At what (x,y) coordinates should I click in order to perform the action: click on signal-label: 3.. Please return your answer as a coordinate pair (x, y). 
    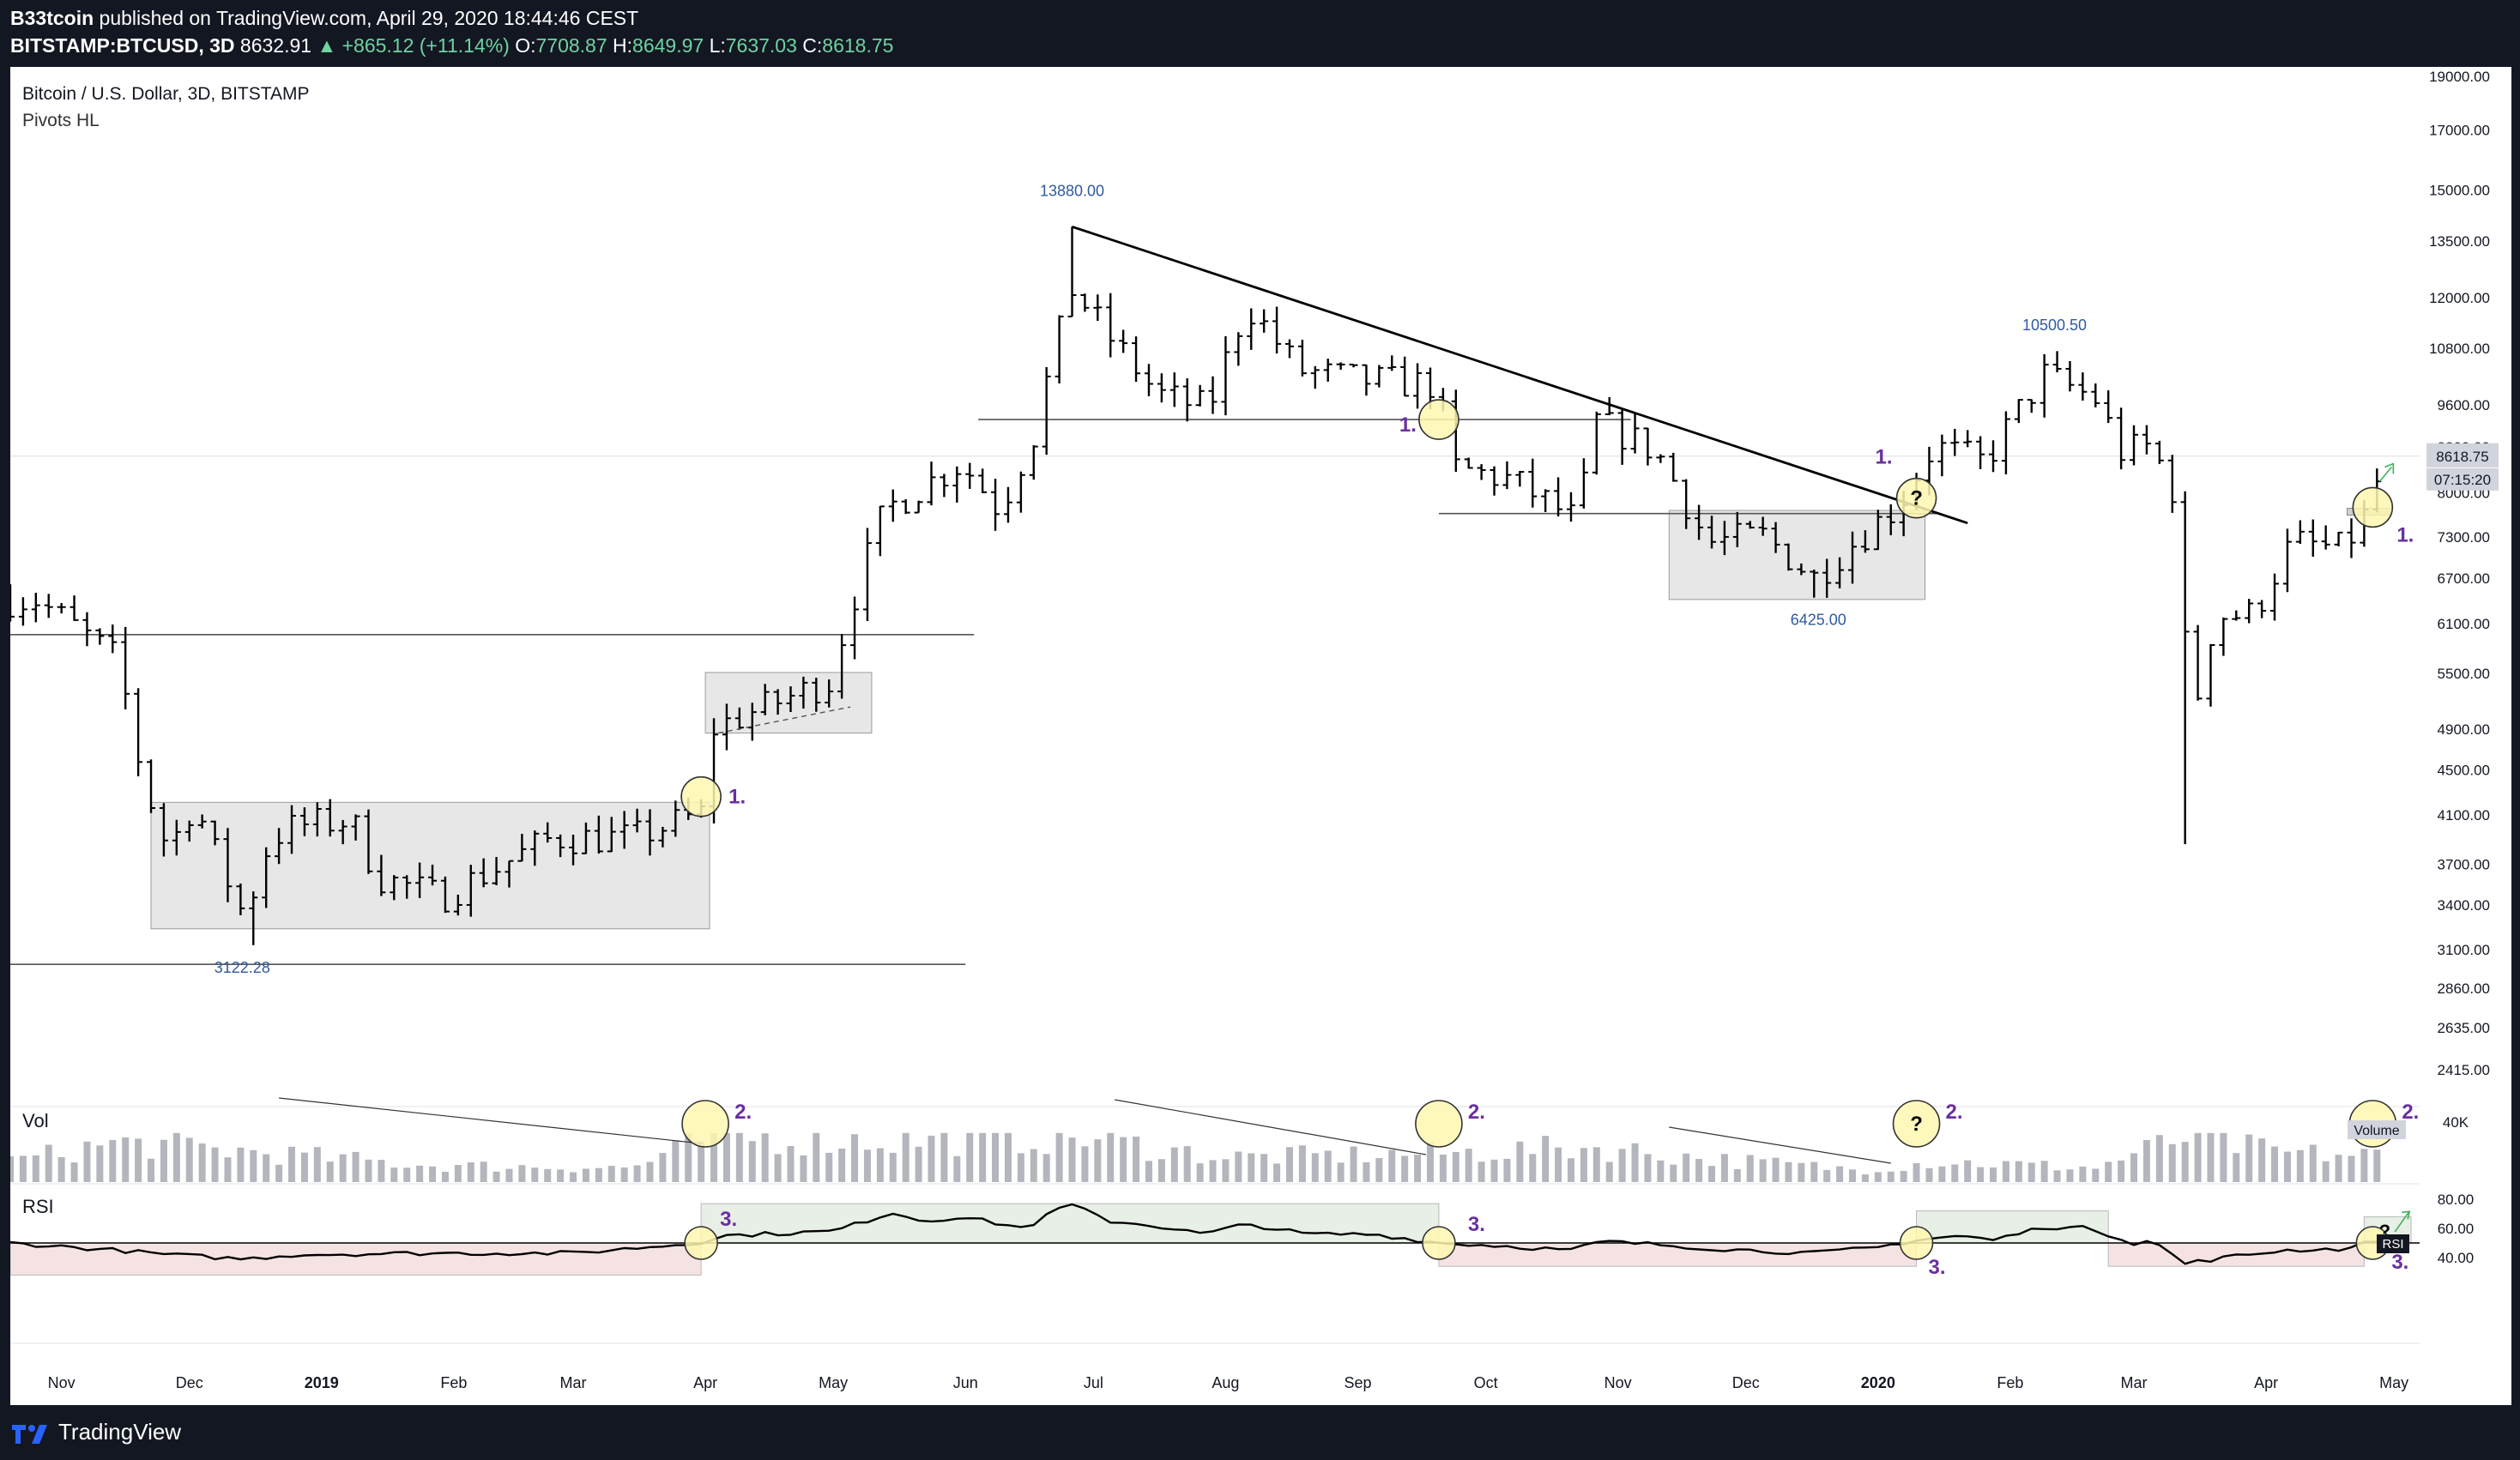
    Looking at the image, I should click on (729, 1219).